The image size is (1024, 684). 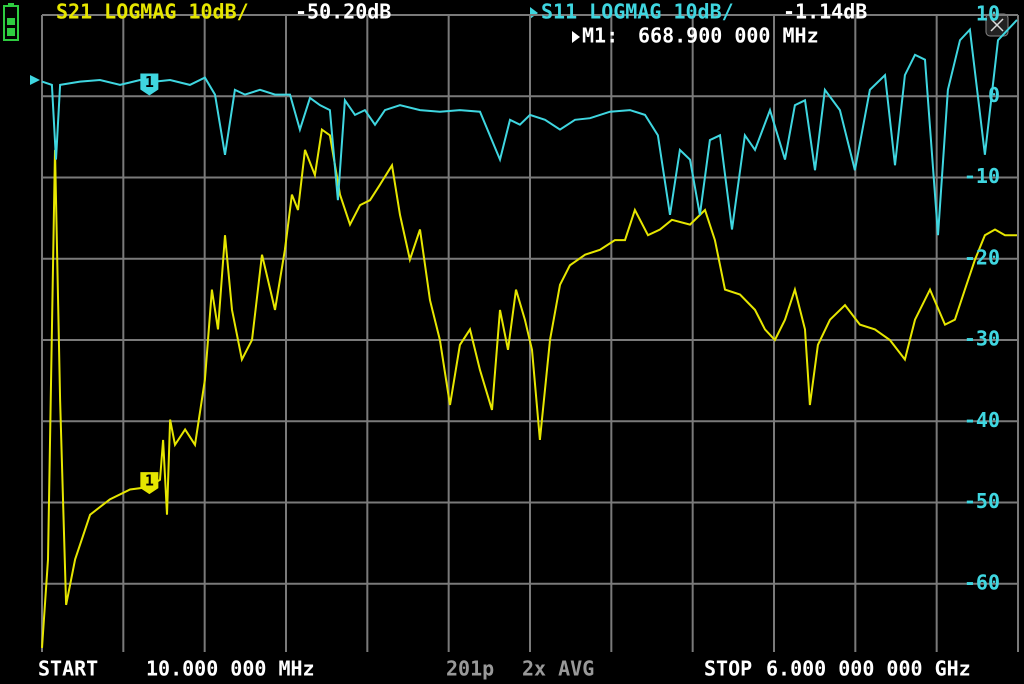 What do you see at coordinates (637, 12) in the screenshot?
I see `s11-header: S11 LOGMAG 10dB/` at bounding box center [637, 12].